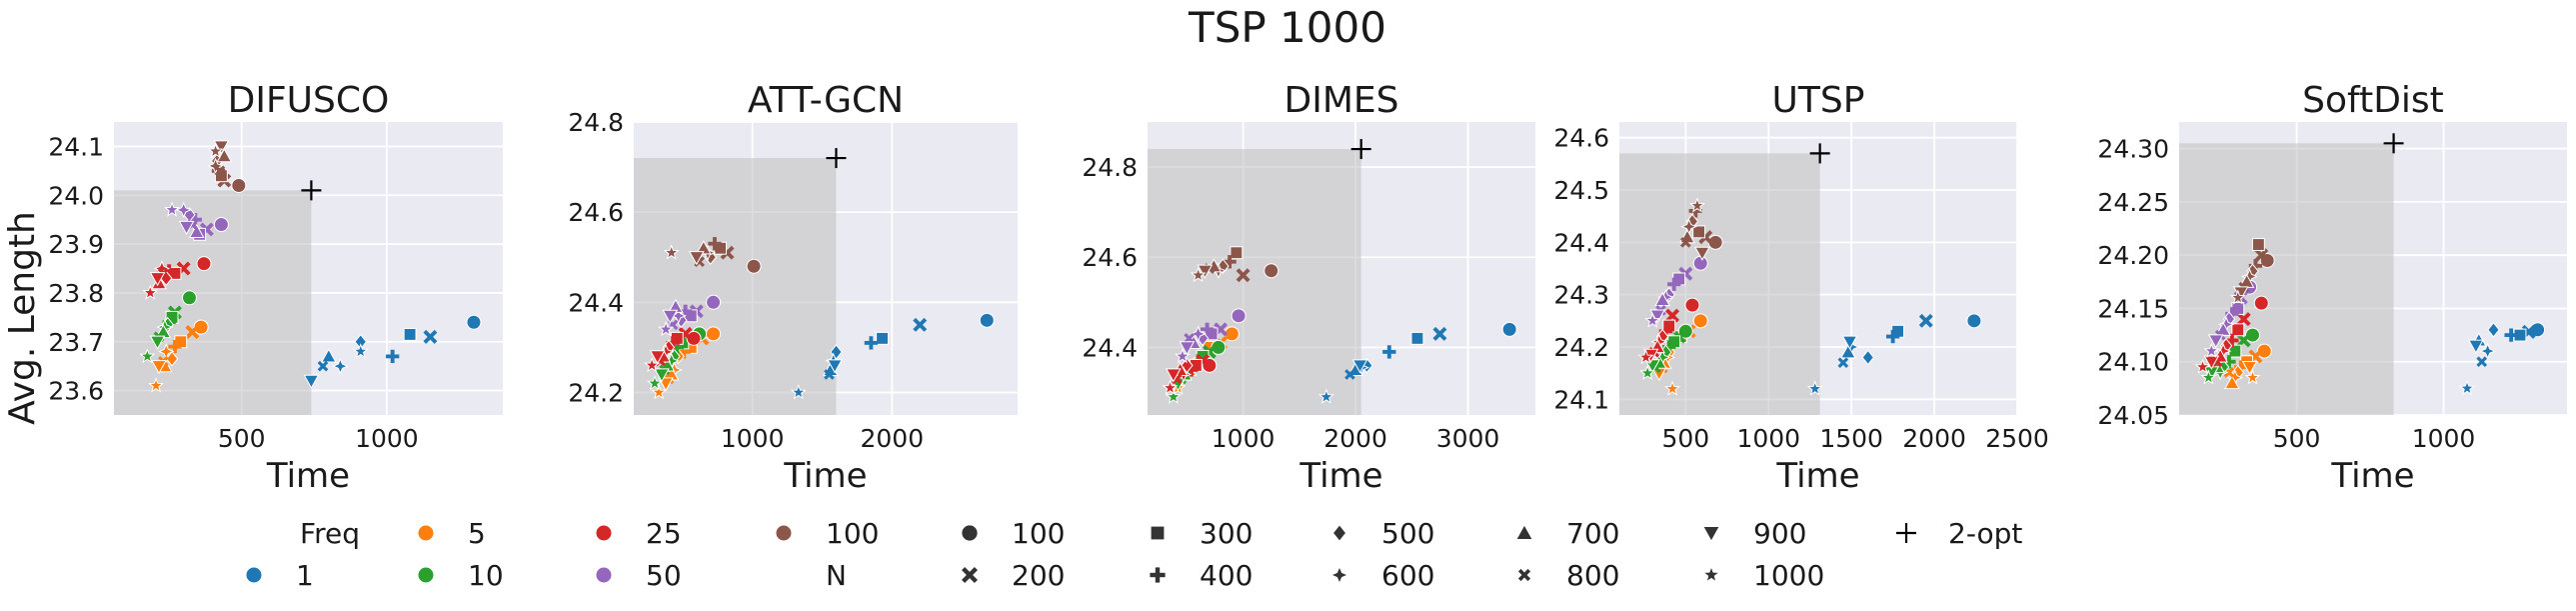 This screenshot has height=611, width=2576. What do you see at coordinates (1407, 575) in the screenshot?
I see `legend-n-600-label: 600` at bounding box center [1407, 575].